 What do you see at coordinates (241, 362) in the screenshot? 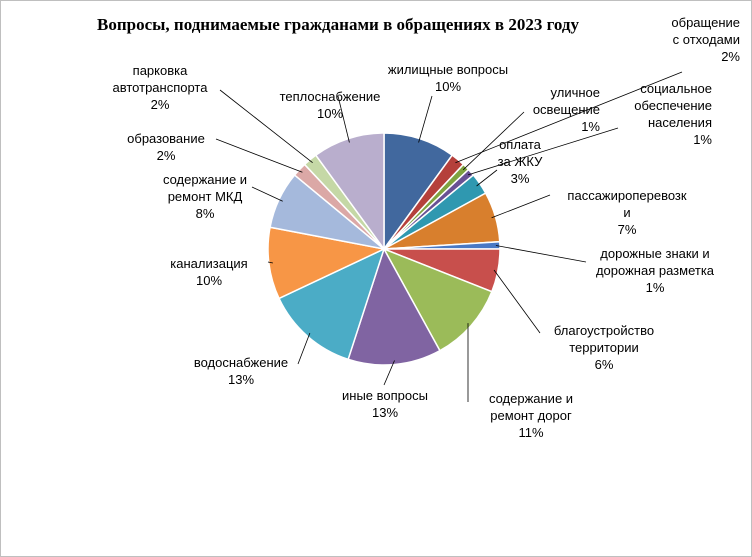
I see `slice-label-text: водоснабжение` at bounding box center [241, 362].